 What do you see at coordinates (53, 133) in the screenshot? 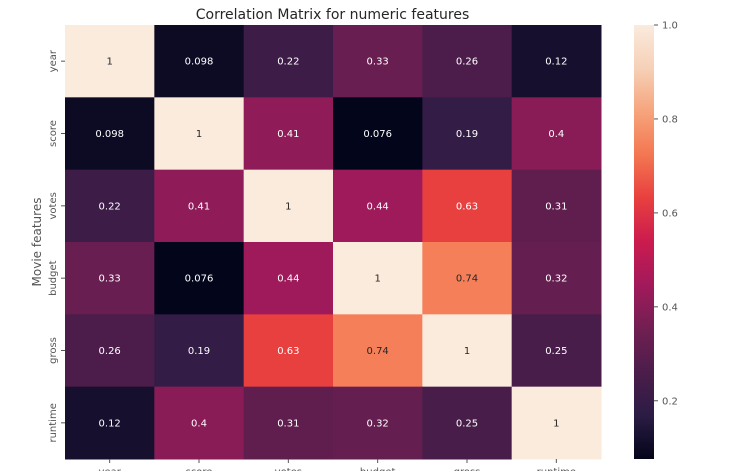
I see `y-tick-label: score` at bounding box center [53, 133].